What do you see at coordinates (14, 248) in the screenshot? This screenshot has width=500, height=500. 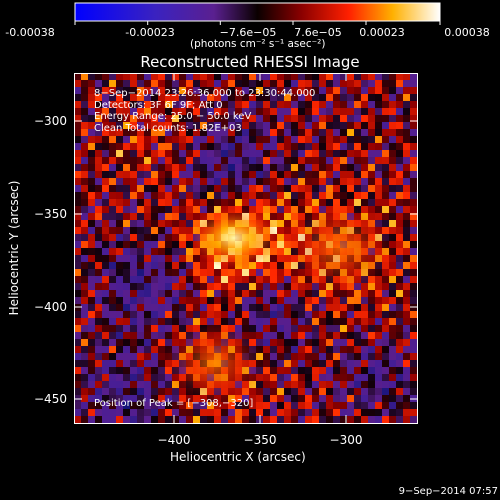 I see `y-axis-label: Heliocentric Y (arcsec)` at bounding box center [14, 248].